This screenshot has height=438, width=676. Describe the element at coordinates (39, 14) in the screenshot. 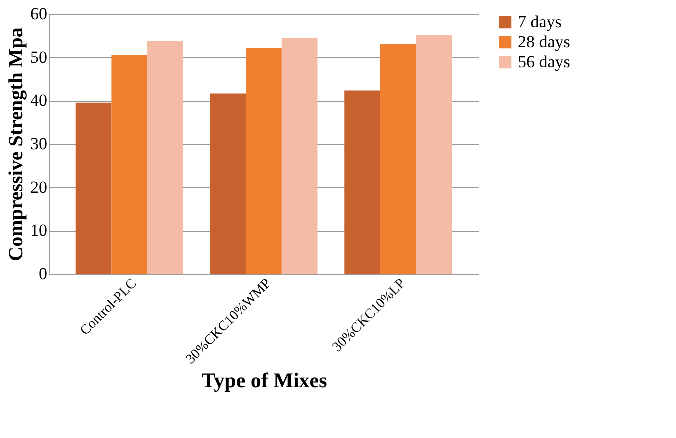

I see `y-tick-label: 60` at that location.